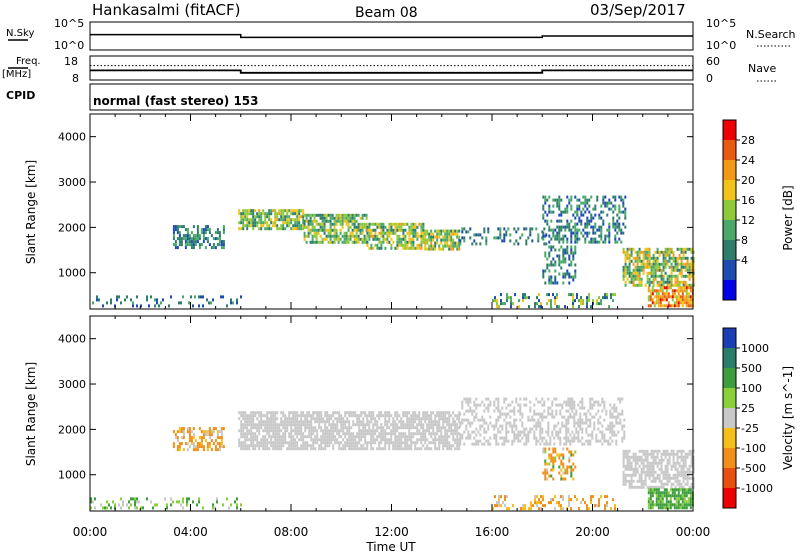 The height and width of the screenshot is (554, 800). Describe the element at coordinates (391, 71) in the screenshot. I see `freq-series-line` at that location.